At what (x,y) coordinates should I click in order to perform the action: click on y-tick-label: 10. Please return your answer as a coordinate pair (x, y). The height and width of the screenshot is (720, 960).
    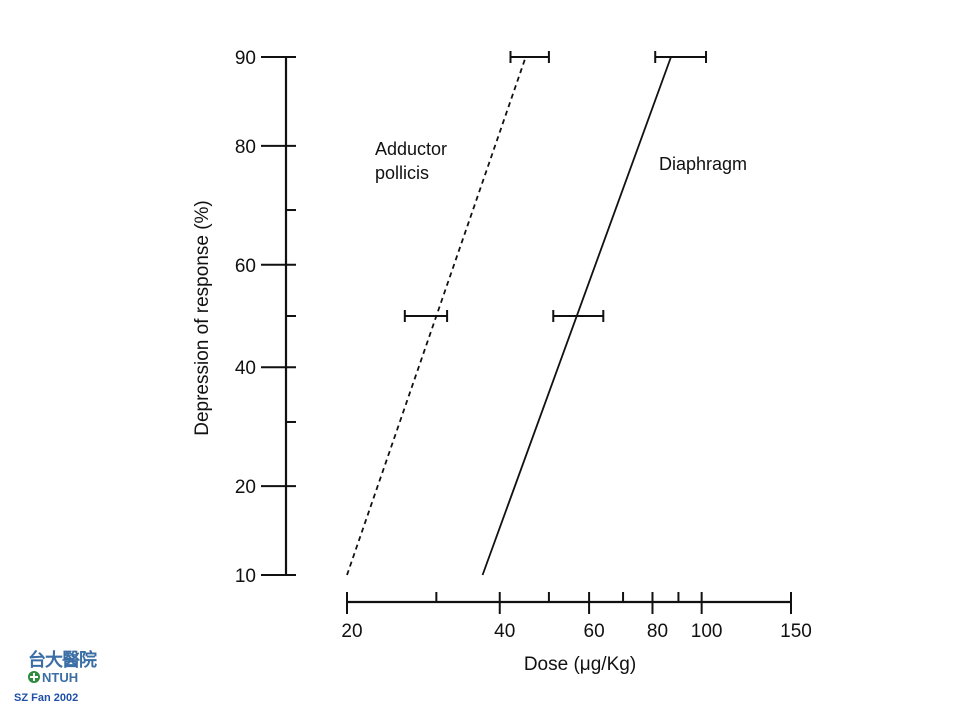
    Looking at the image, I should click on (245, 576).